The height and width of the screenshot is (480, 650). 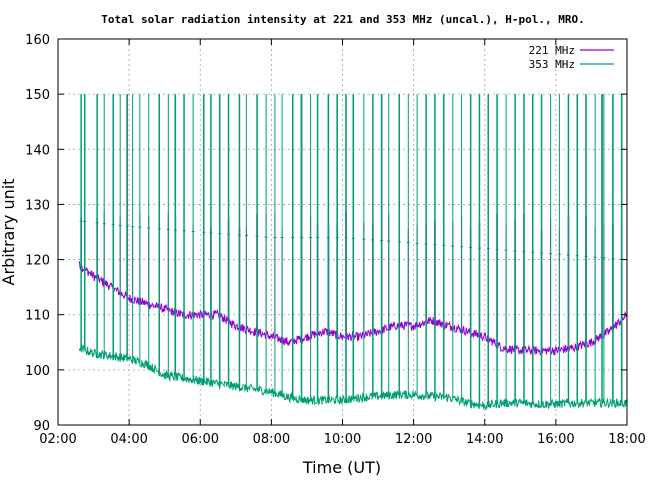 I want to click on y-tick-label: 120, so click(x=37, y=261).